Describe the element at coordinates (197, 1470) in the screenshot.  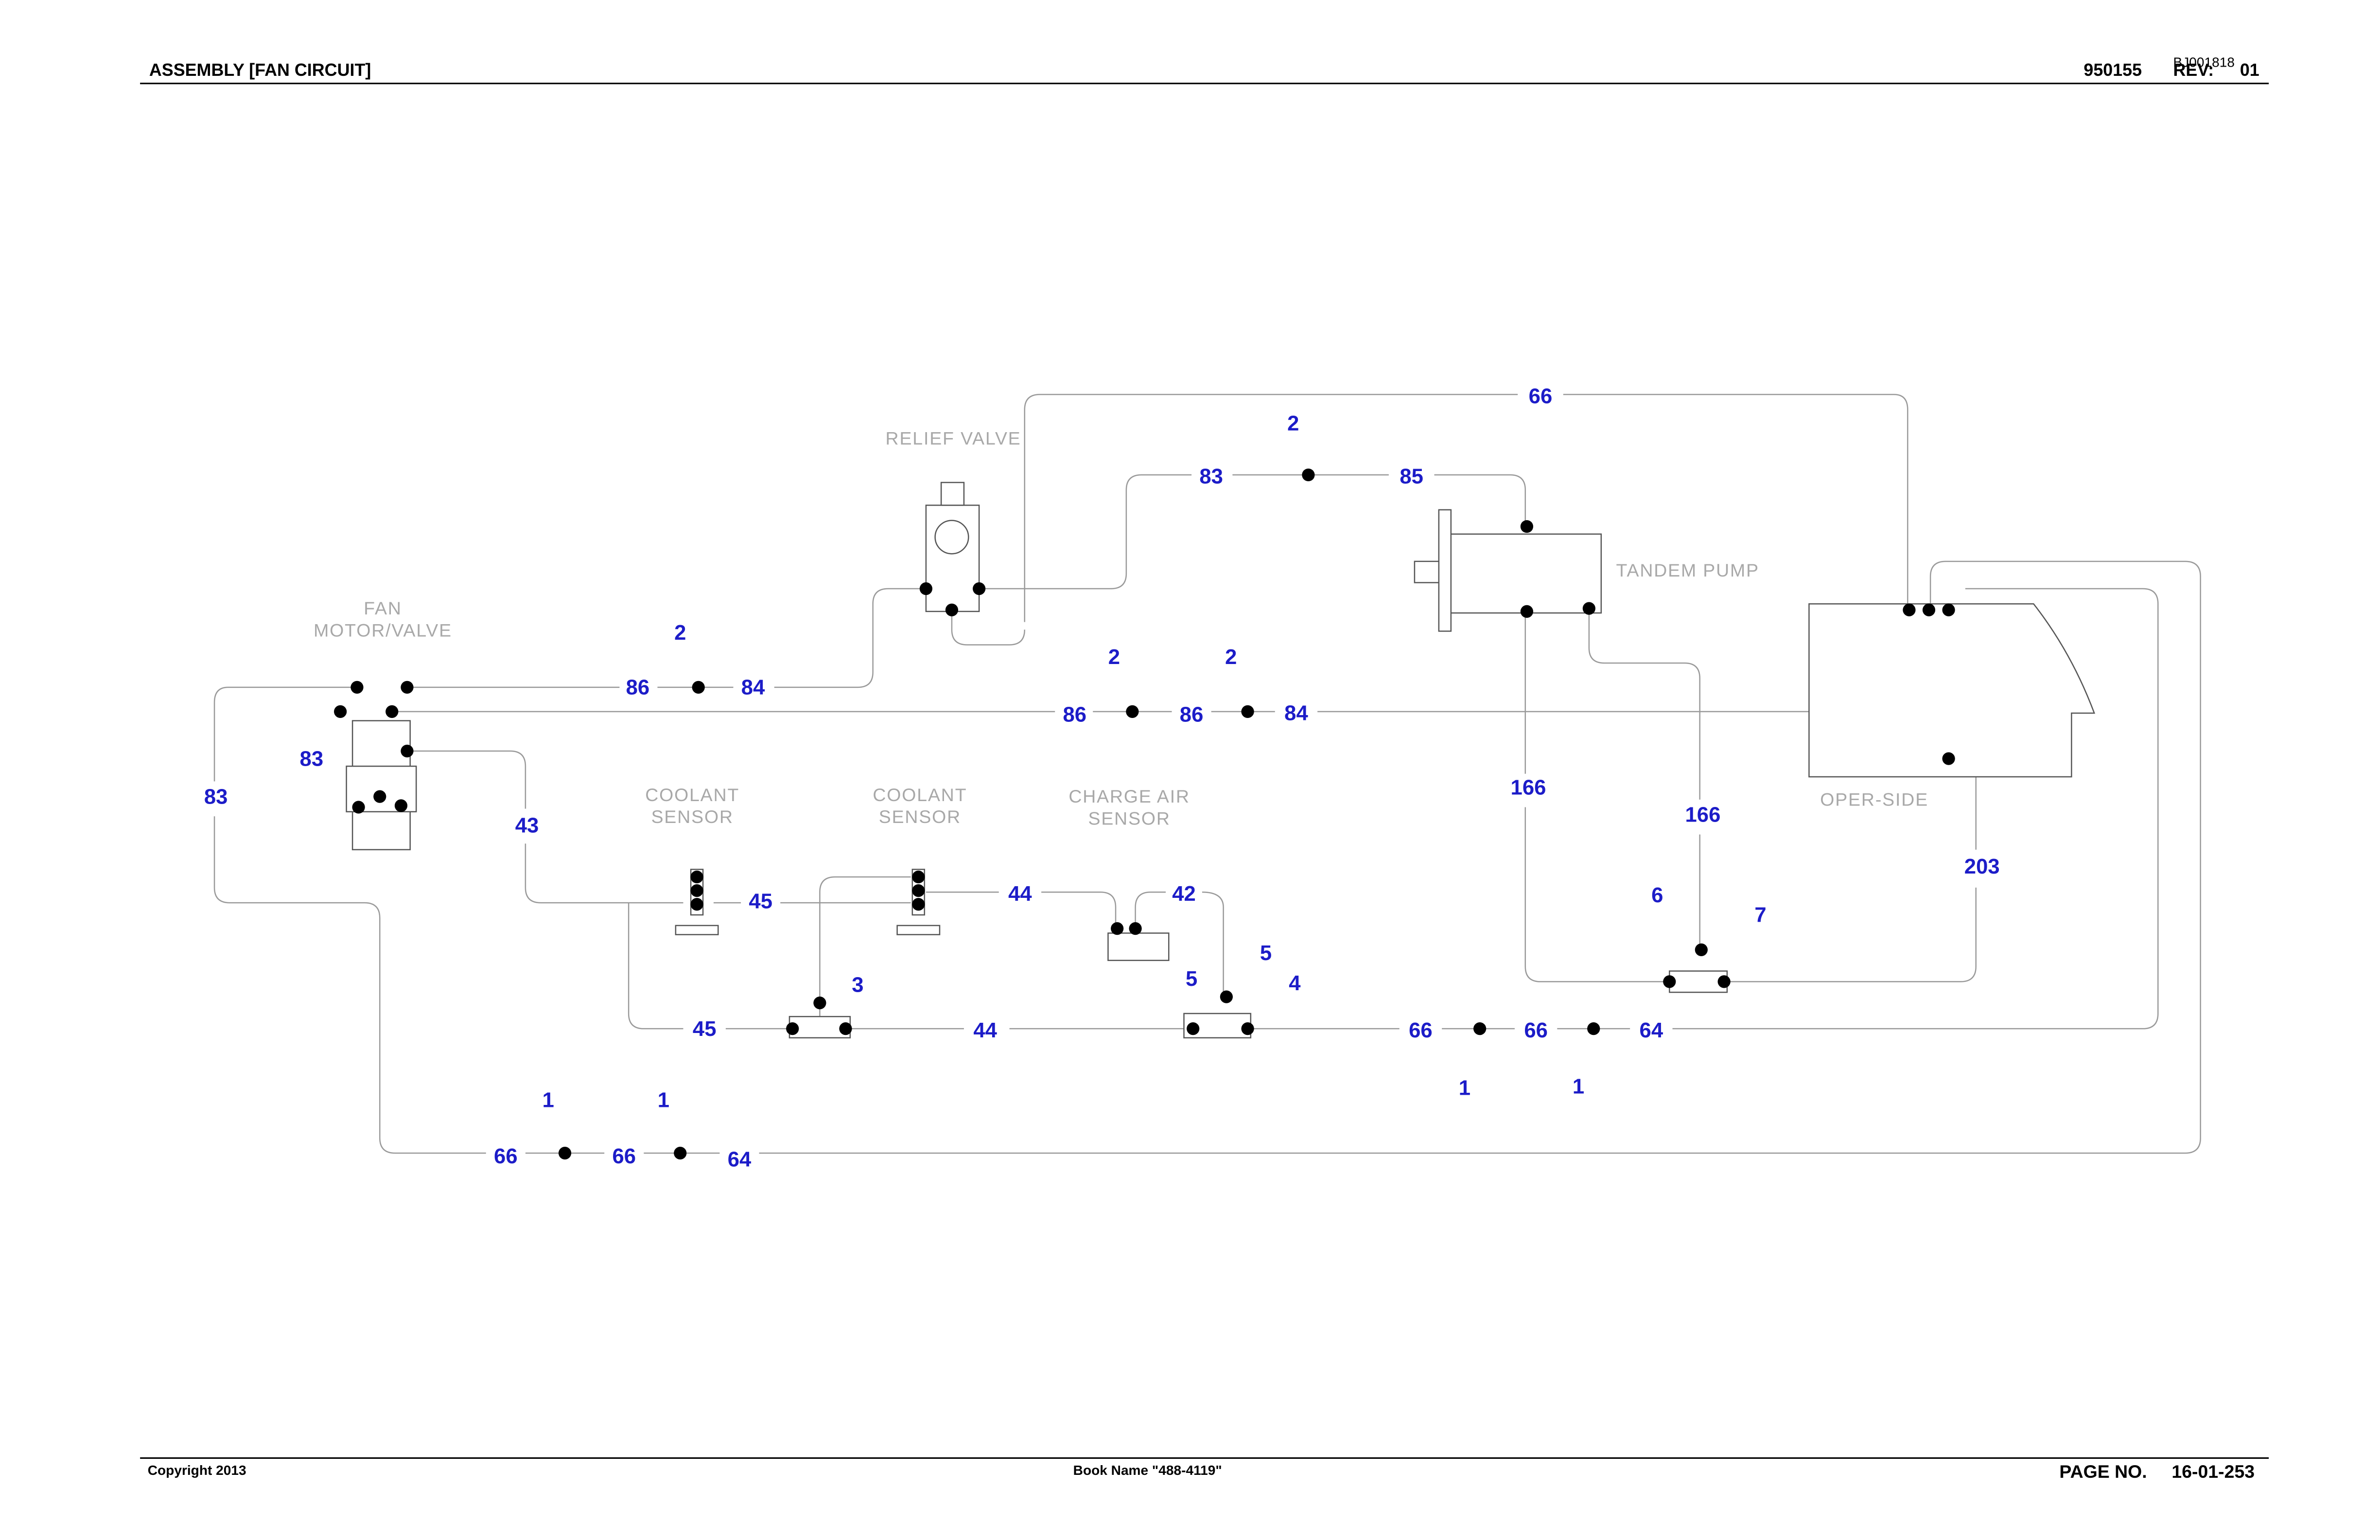
I see `copyright: Copyright 2013` at that location.